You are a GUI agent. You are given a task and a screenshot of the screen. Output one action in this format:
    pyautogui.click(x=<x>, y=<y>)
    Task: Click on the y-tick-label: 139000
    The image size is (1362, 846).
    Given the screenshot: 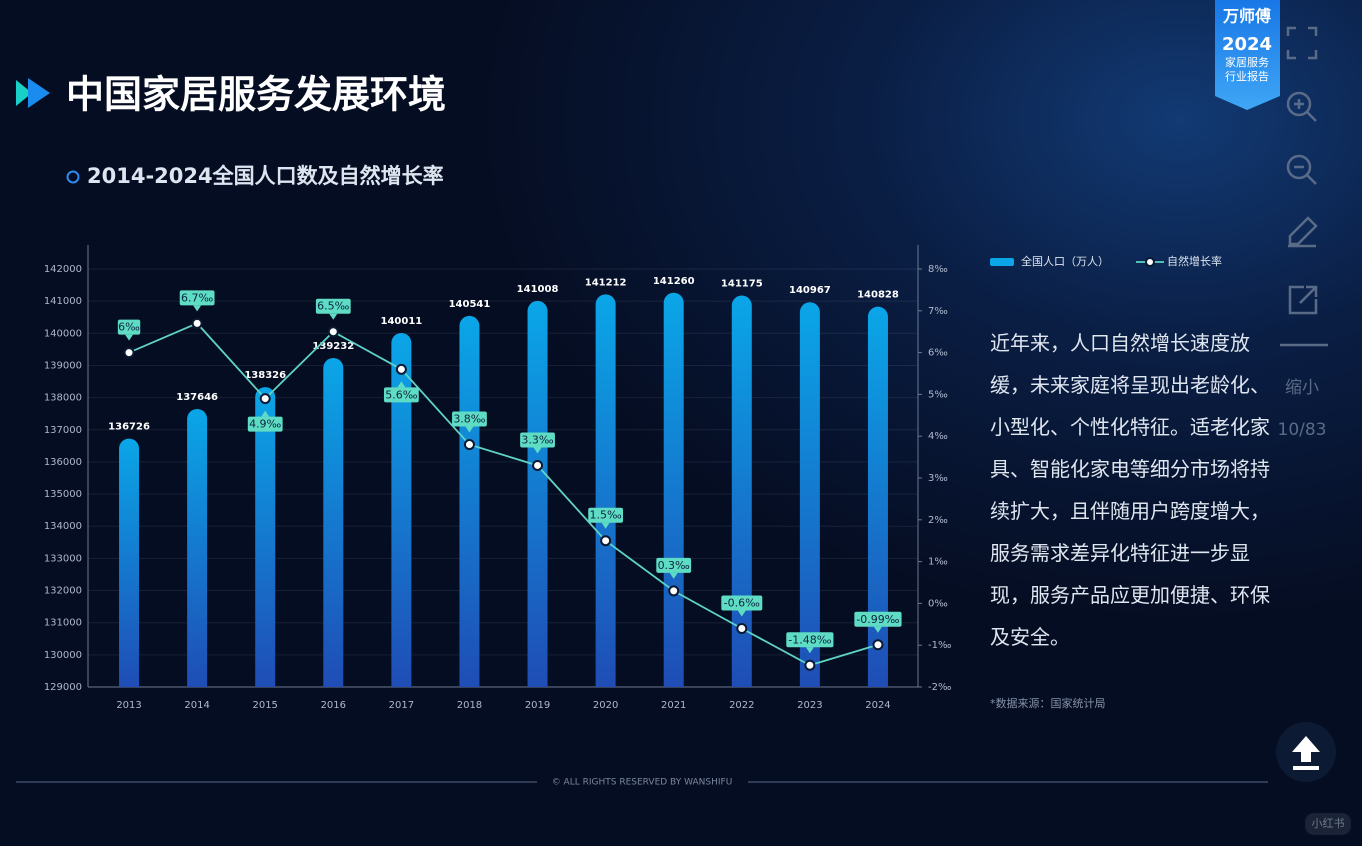 What is the action you would take?
    pyautogui.click(x=63, y=365)
    